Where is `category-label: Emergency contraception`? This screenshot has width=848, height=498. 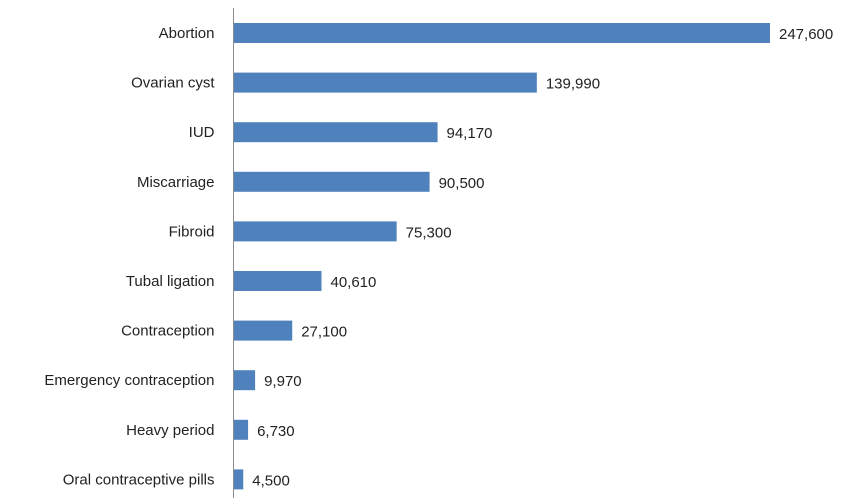 category-label: Emergency contraception is located at coordinates (129, 380).